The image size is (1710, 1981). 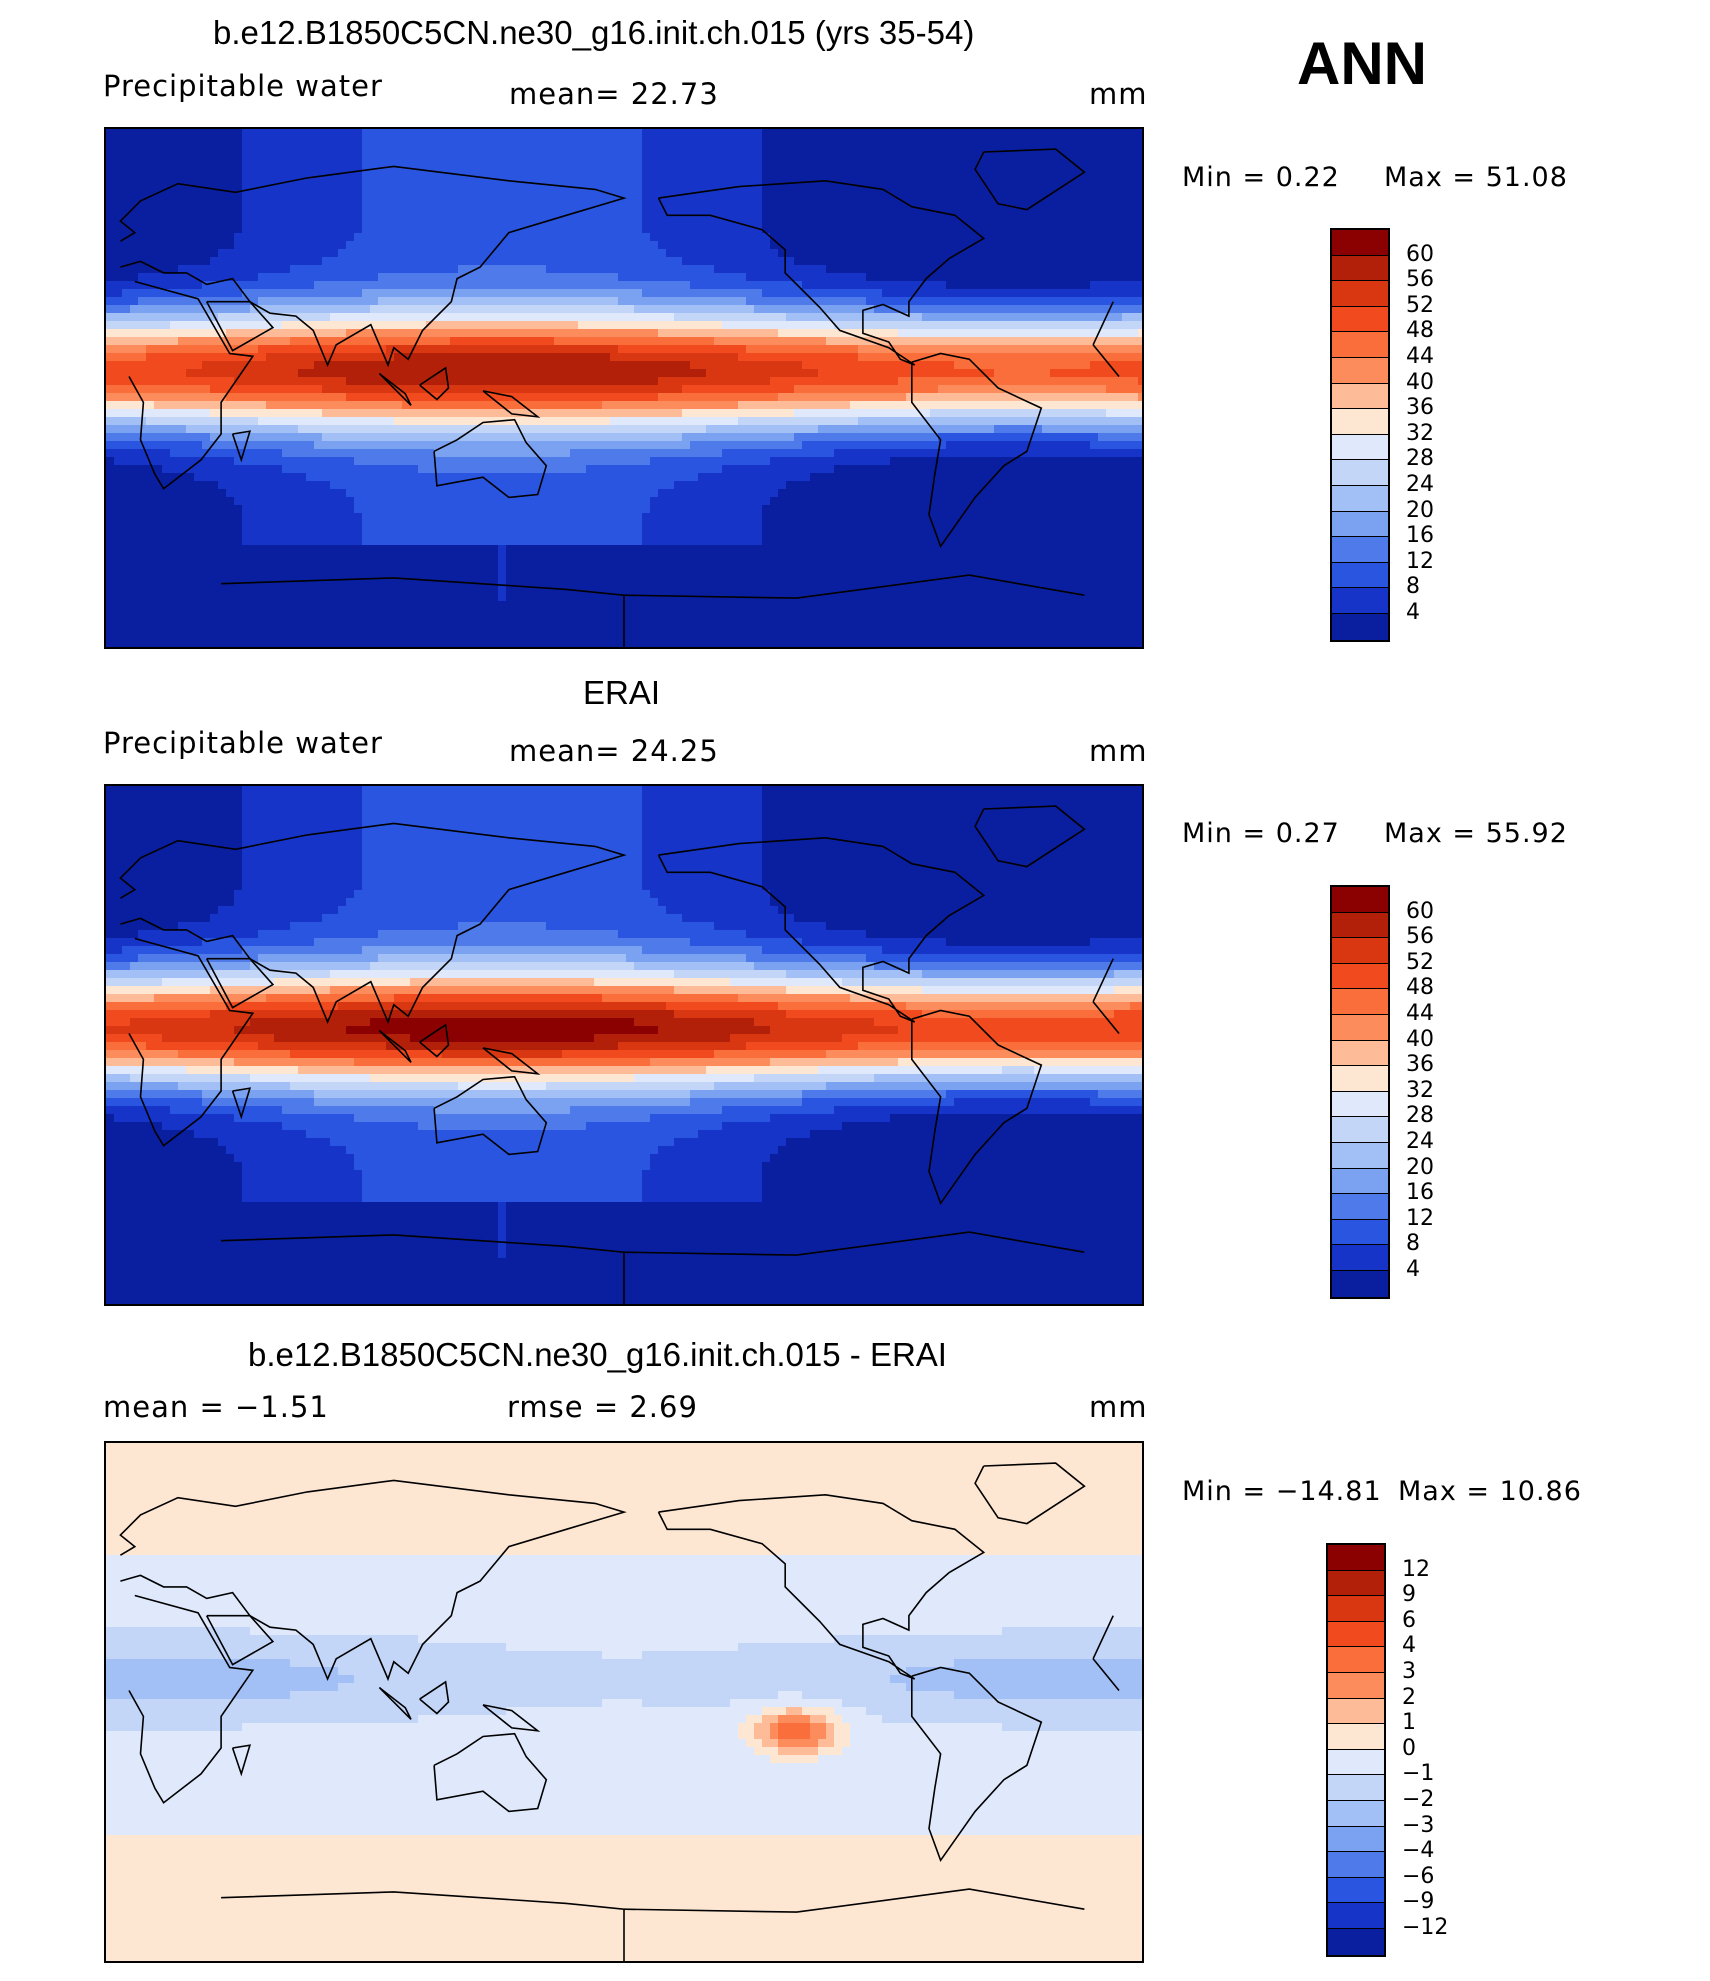 I want to click on colorbar-tick-label: 1, so click(x=1409, y=1723).